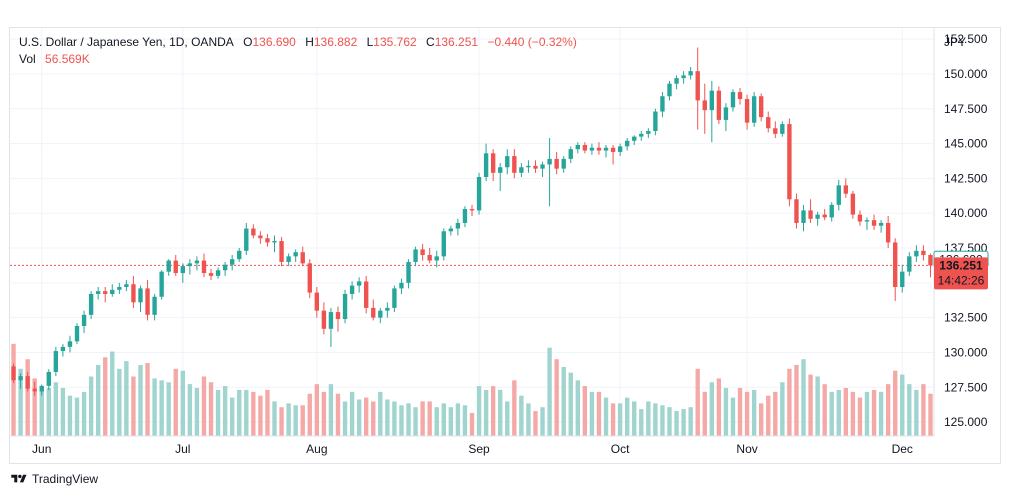 The image size is (1012, 498). I want to click on x-tick-label: Dec, so click(902, 449).